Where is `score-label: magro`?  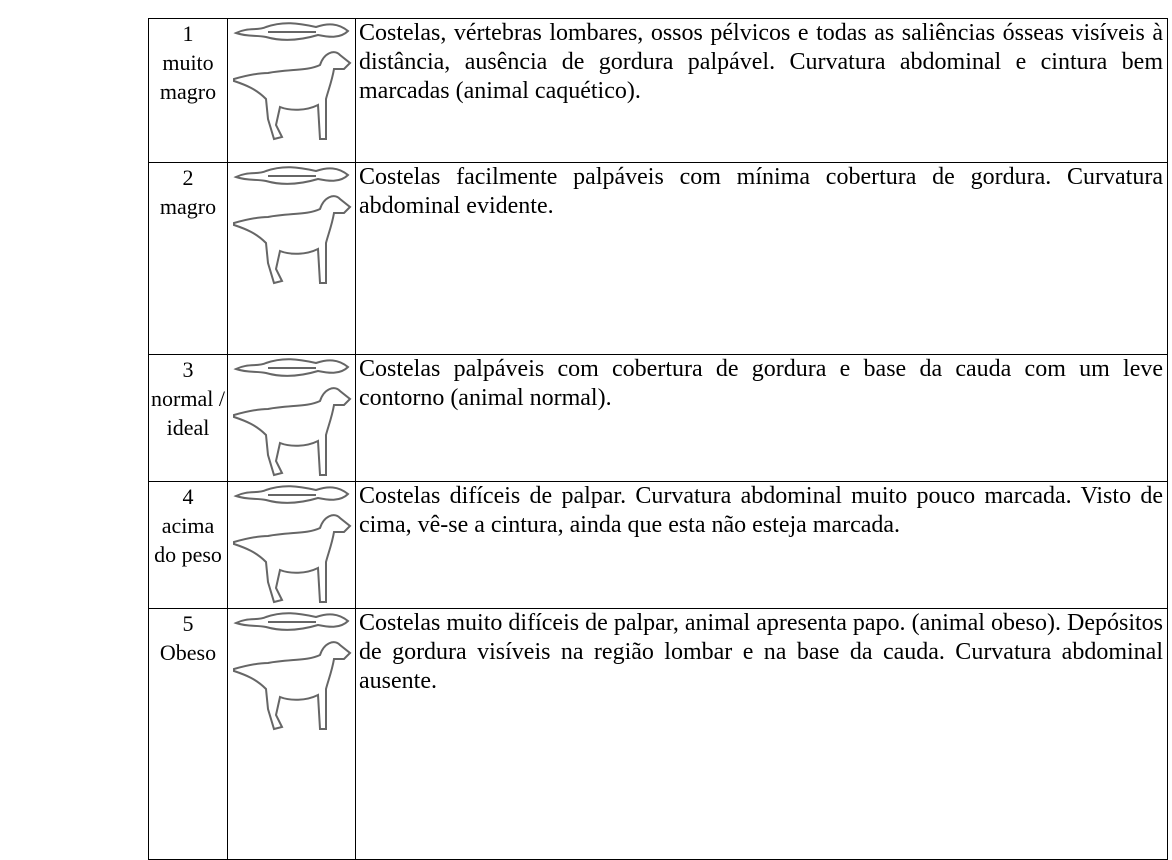 score-label: magro is located at coordinates (188, 206).